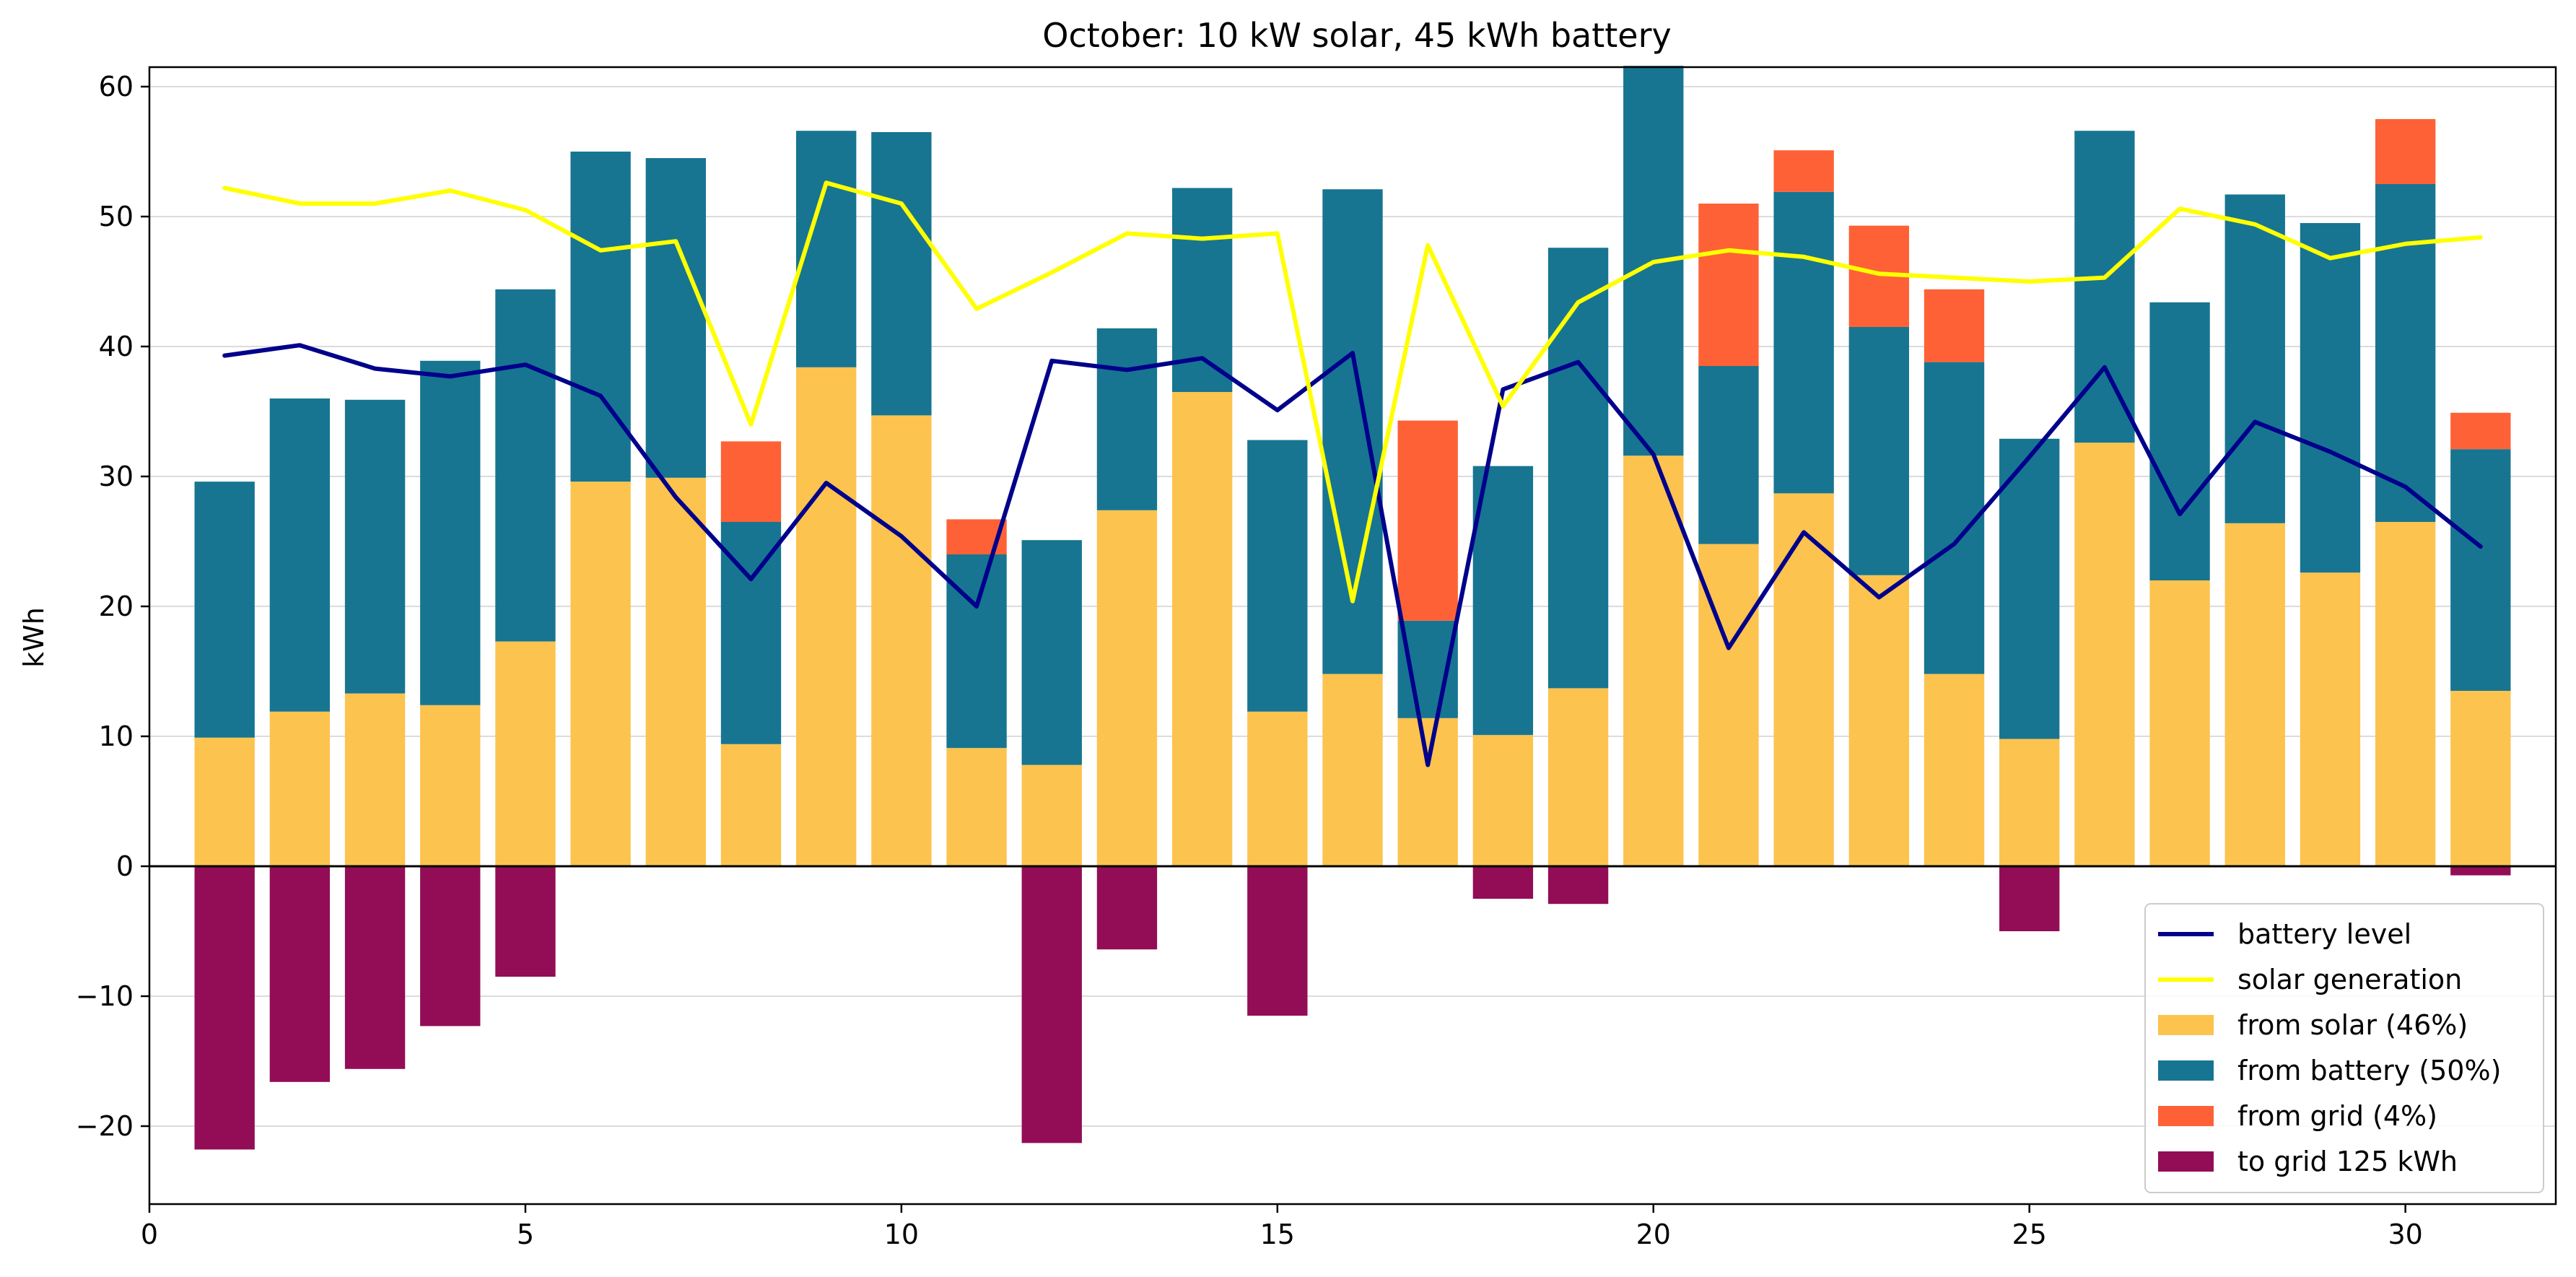 The image size is (2576, 1277). I want to click on legend-label: to grid 125 kWh, so click(2347, 1161).